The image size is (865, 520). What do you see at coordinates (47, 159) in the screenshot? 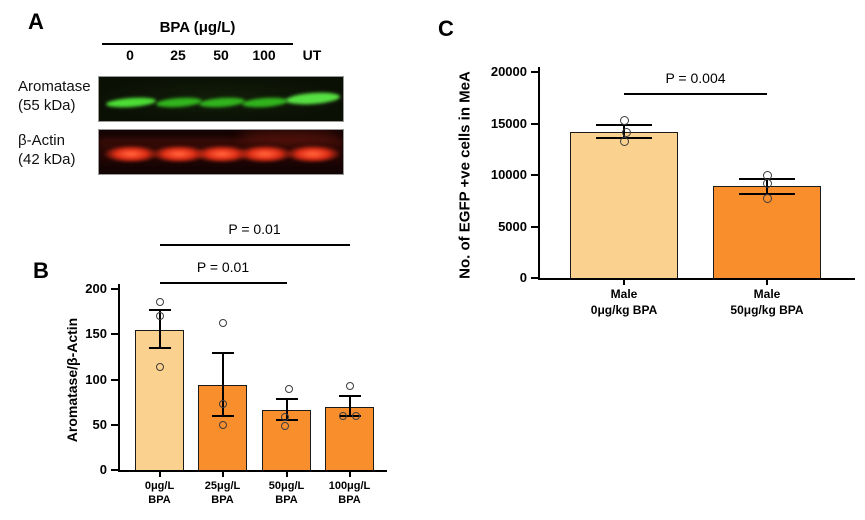
I see `blot-row-weight-actin: (42 kDa)` at bounding box center [47, 159].